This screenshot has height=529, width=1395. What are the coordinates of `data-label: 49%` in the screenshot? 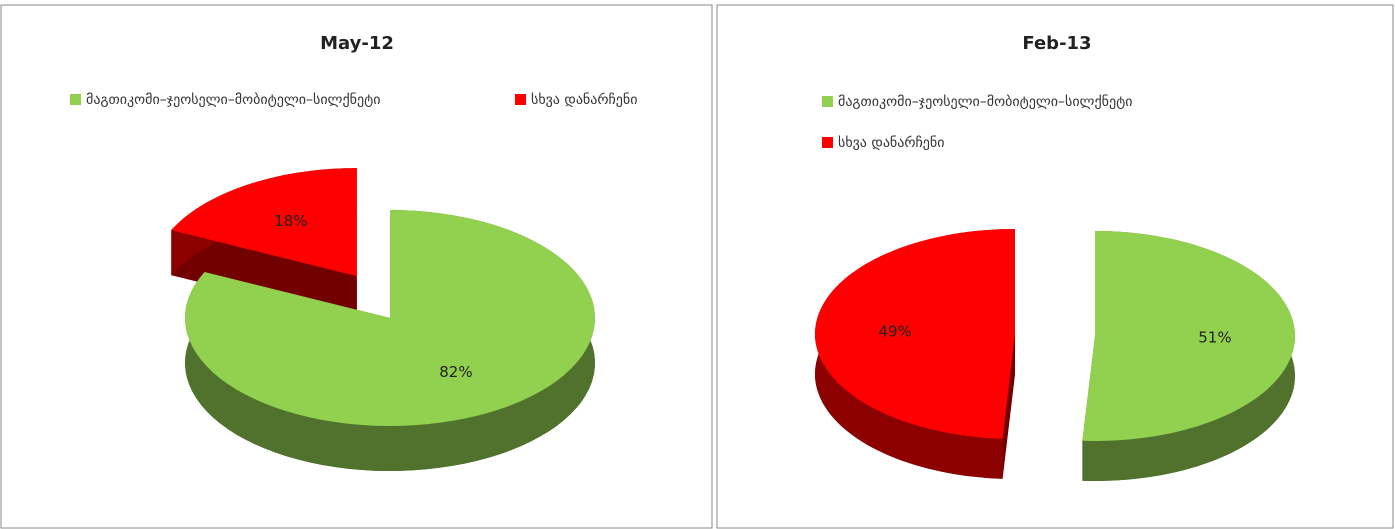 It's located at (894, 332).